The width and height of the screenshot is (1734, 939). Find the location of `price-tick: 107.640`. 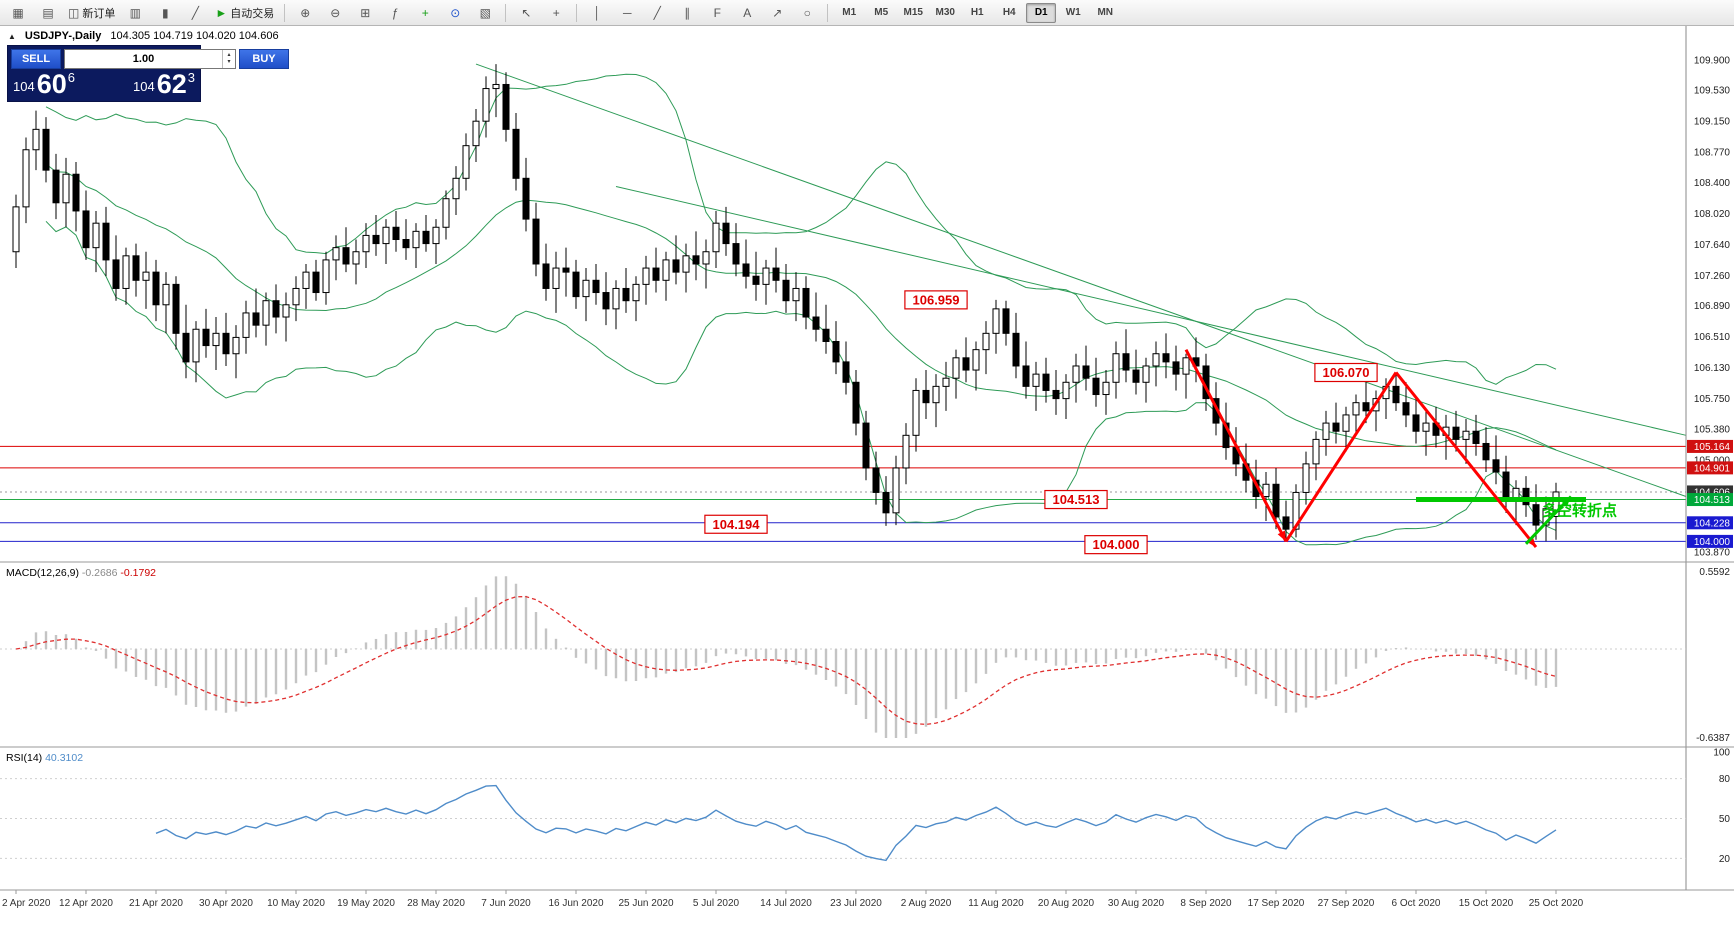

price-tick: 107.640 is located at coordinates (1712, 245).